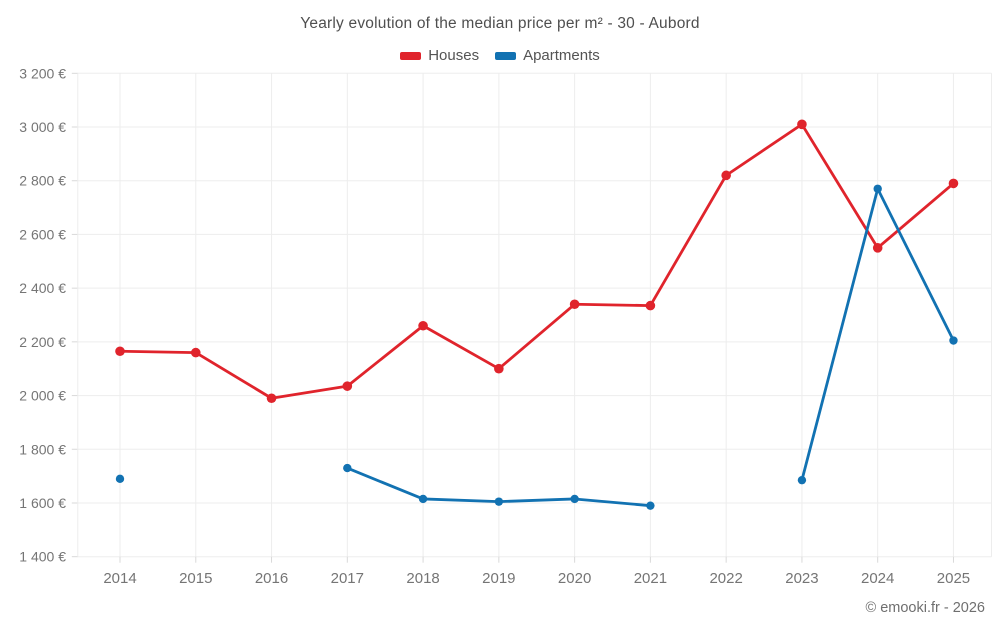  I want to click on data-point-apartments-2018, so click(423, 499).